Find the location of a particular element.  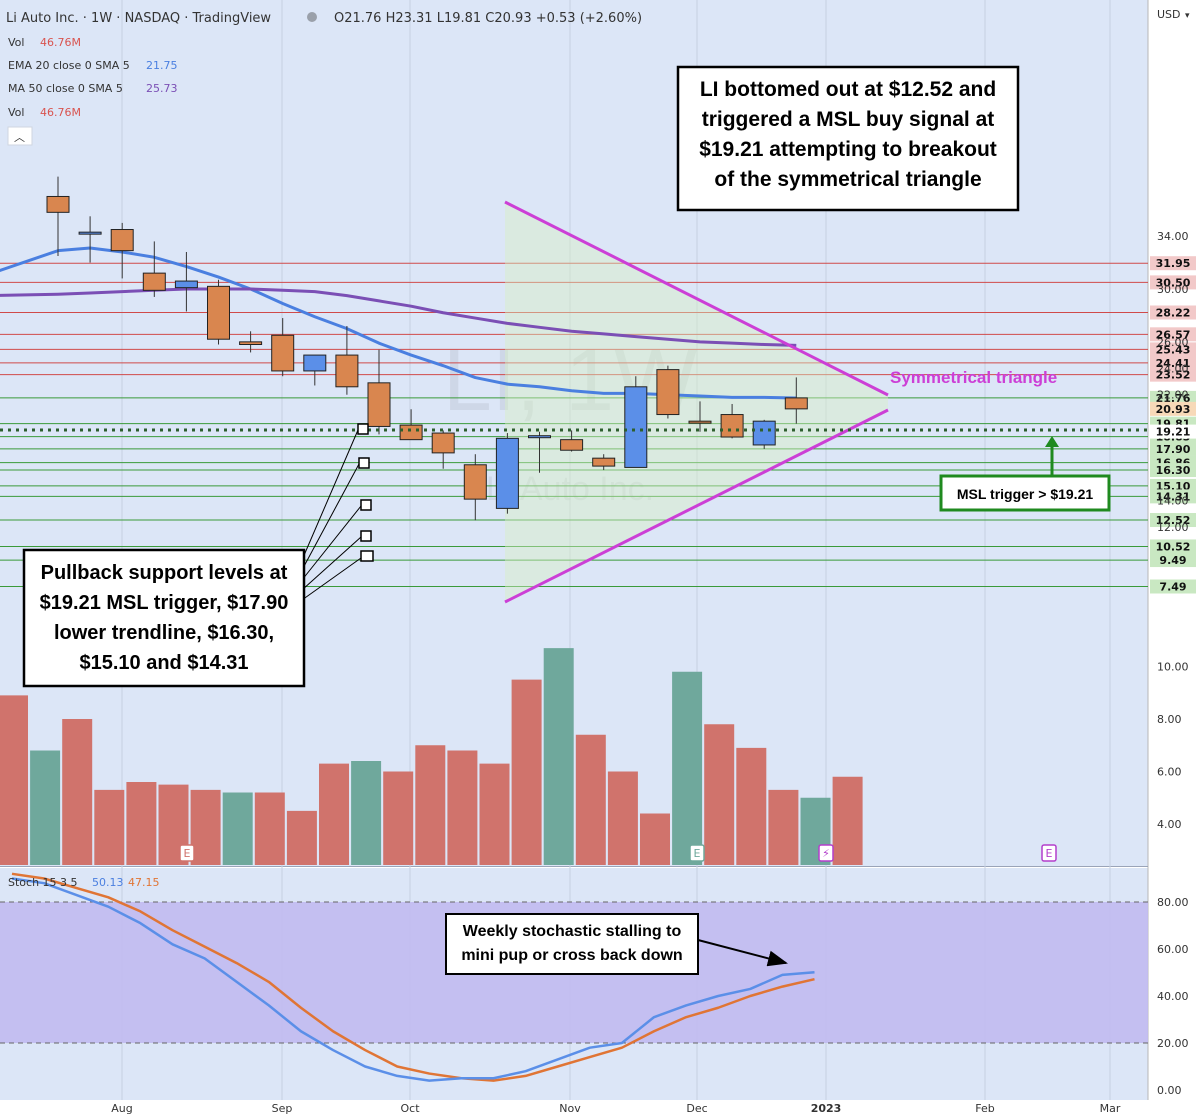

price-tick-label: 12.00 is located at coordinates (1173, 527).